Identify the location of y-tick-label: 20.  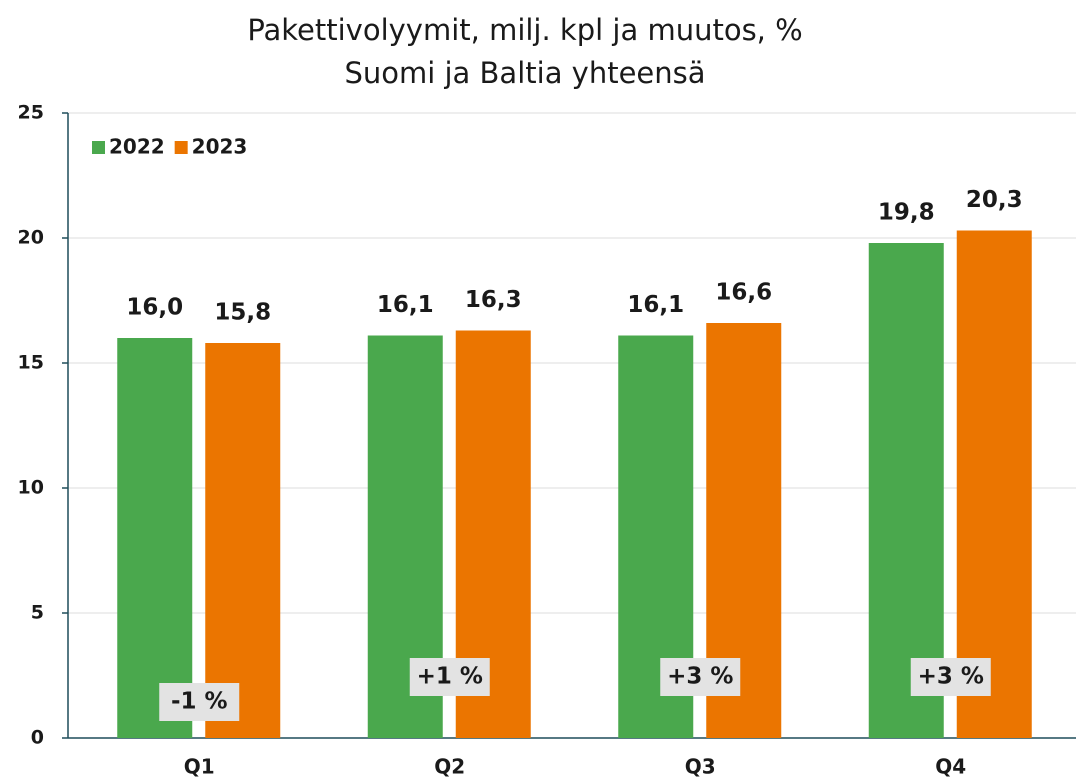
(31, 238).